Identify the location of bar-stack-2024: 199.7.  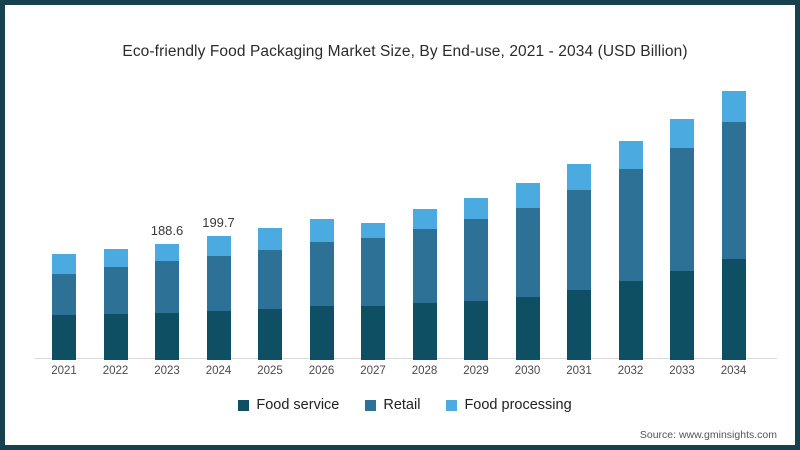
(218, 287).